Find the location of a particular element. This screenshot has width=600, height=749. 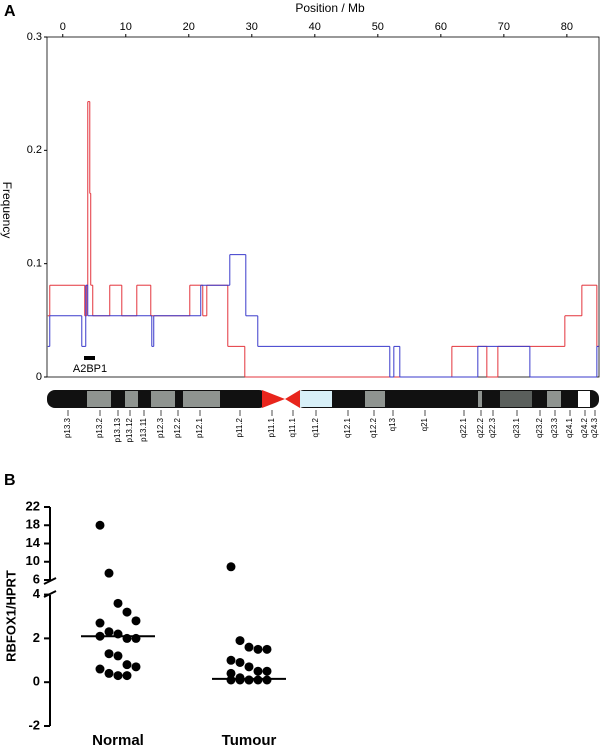

x-tick-label: 40 is located at coordinates (315, 27).